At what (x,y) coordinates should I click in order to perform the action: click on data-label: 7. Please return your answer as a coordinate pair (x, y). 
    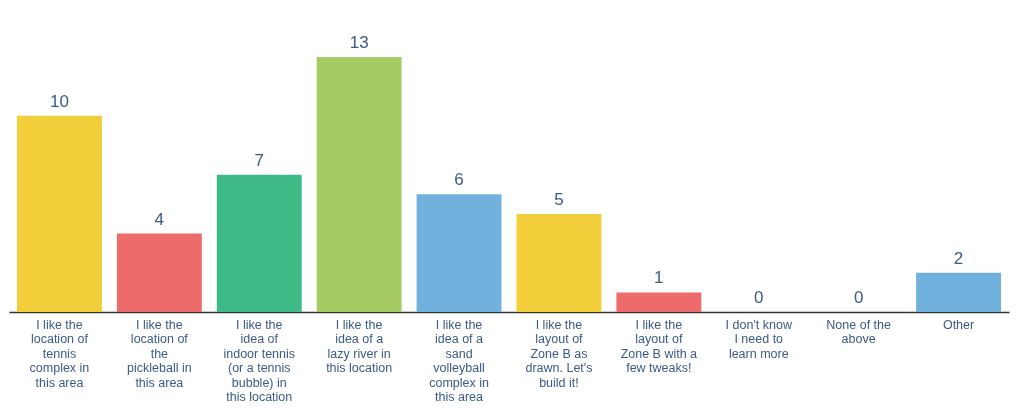
    Looking at the image, I should click on (259, 160).